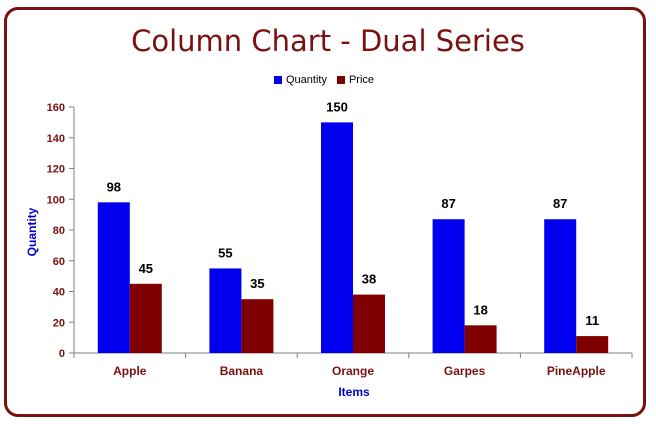  What do you see at coordinates (328, 41) in the screenshot?
I see `chart-title: Column Chart - Dual Series` at bounding box center [328, 41].